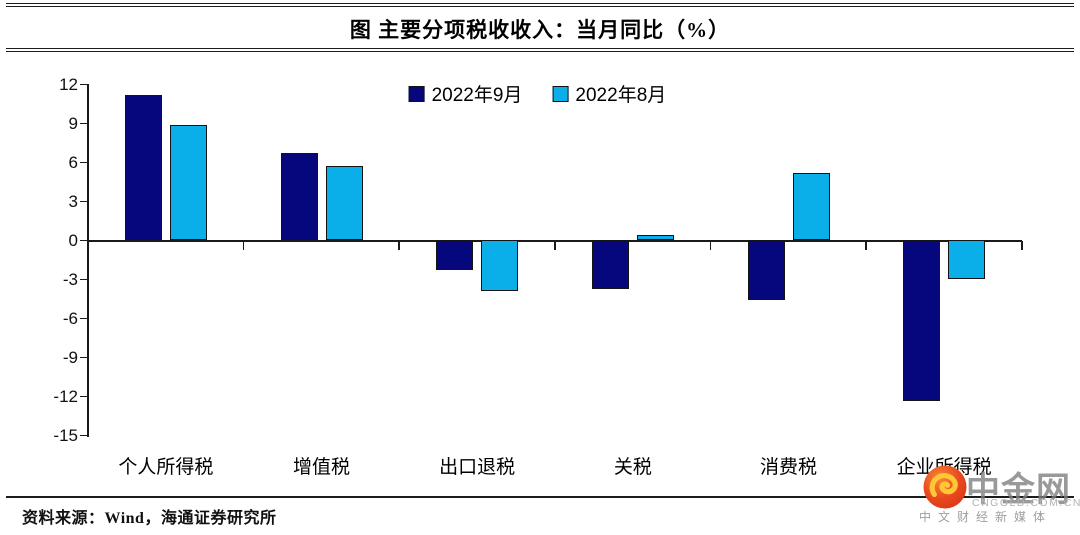 Image resolution: width=1080 pixels, height=535 pixels. What do you see at coordinates (73, 123) in the screenshot?
I see `y-axis-tick-label: 9` at bounding box center [73, 123].